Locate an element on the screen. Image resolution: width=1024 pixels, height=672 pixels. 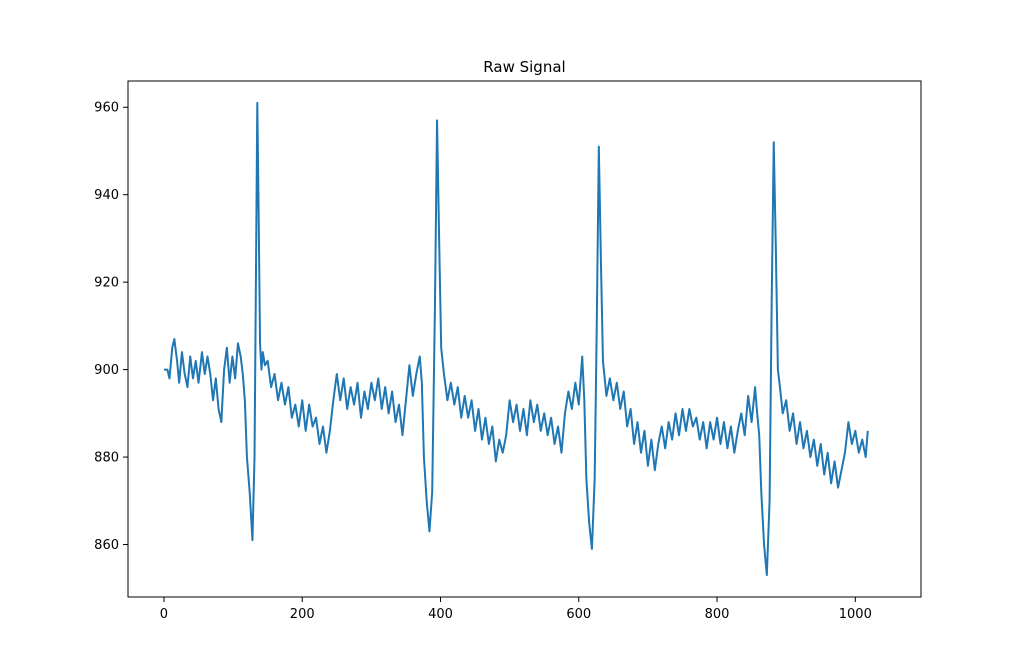
y-axis: 860 880 900 920 940 960 is located at coordinates (111, 327).